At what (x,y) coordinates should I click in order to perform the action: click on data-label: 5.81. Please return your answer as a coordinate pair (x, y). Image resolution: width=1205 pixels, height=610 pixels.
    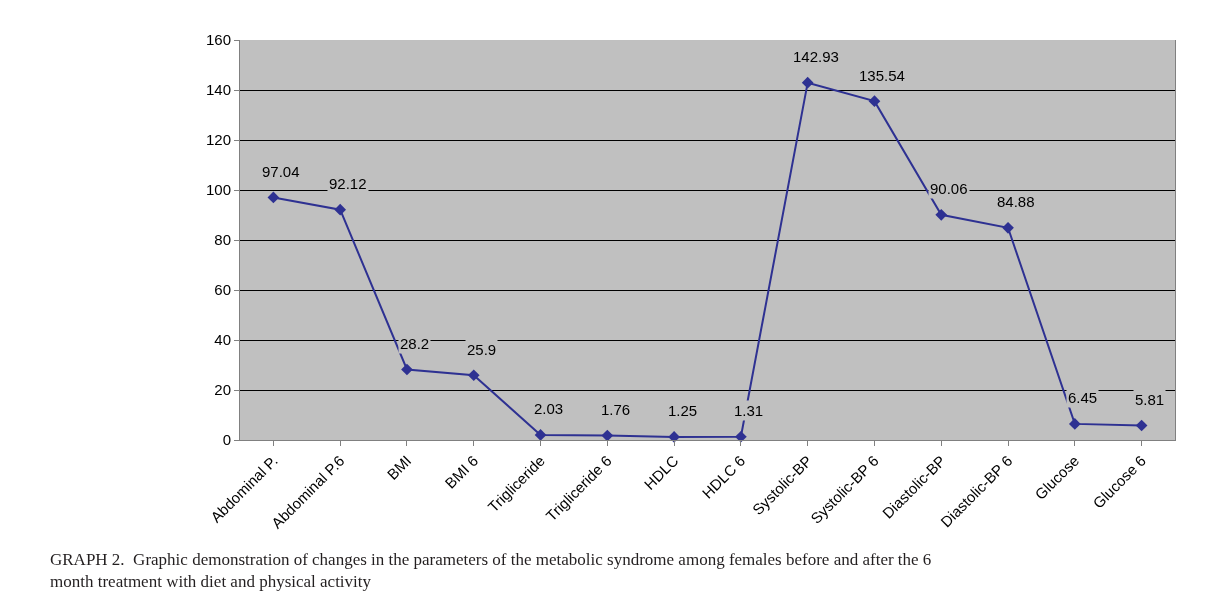
    Looking at the image, I should click on (1150, 399).